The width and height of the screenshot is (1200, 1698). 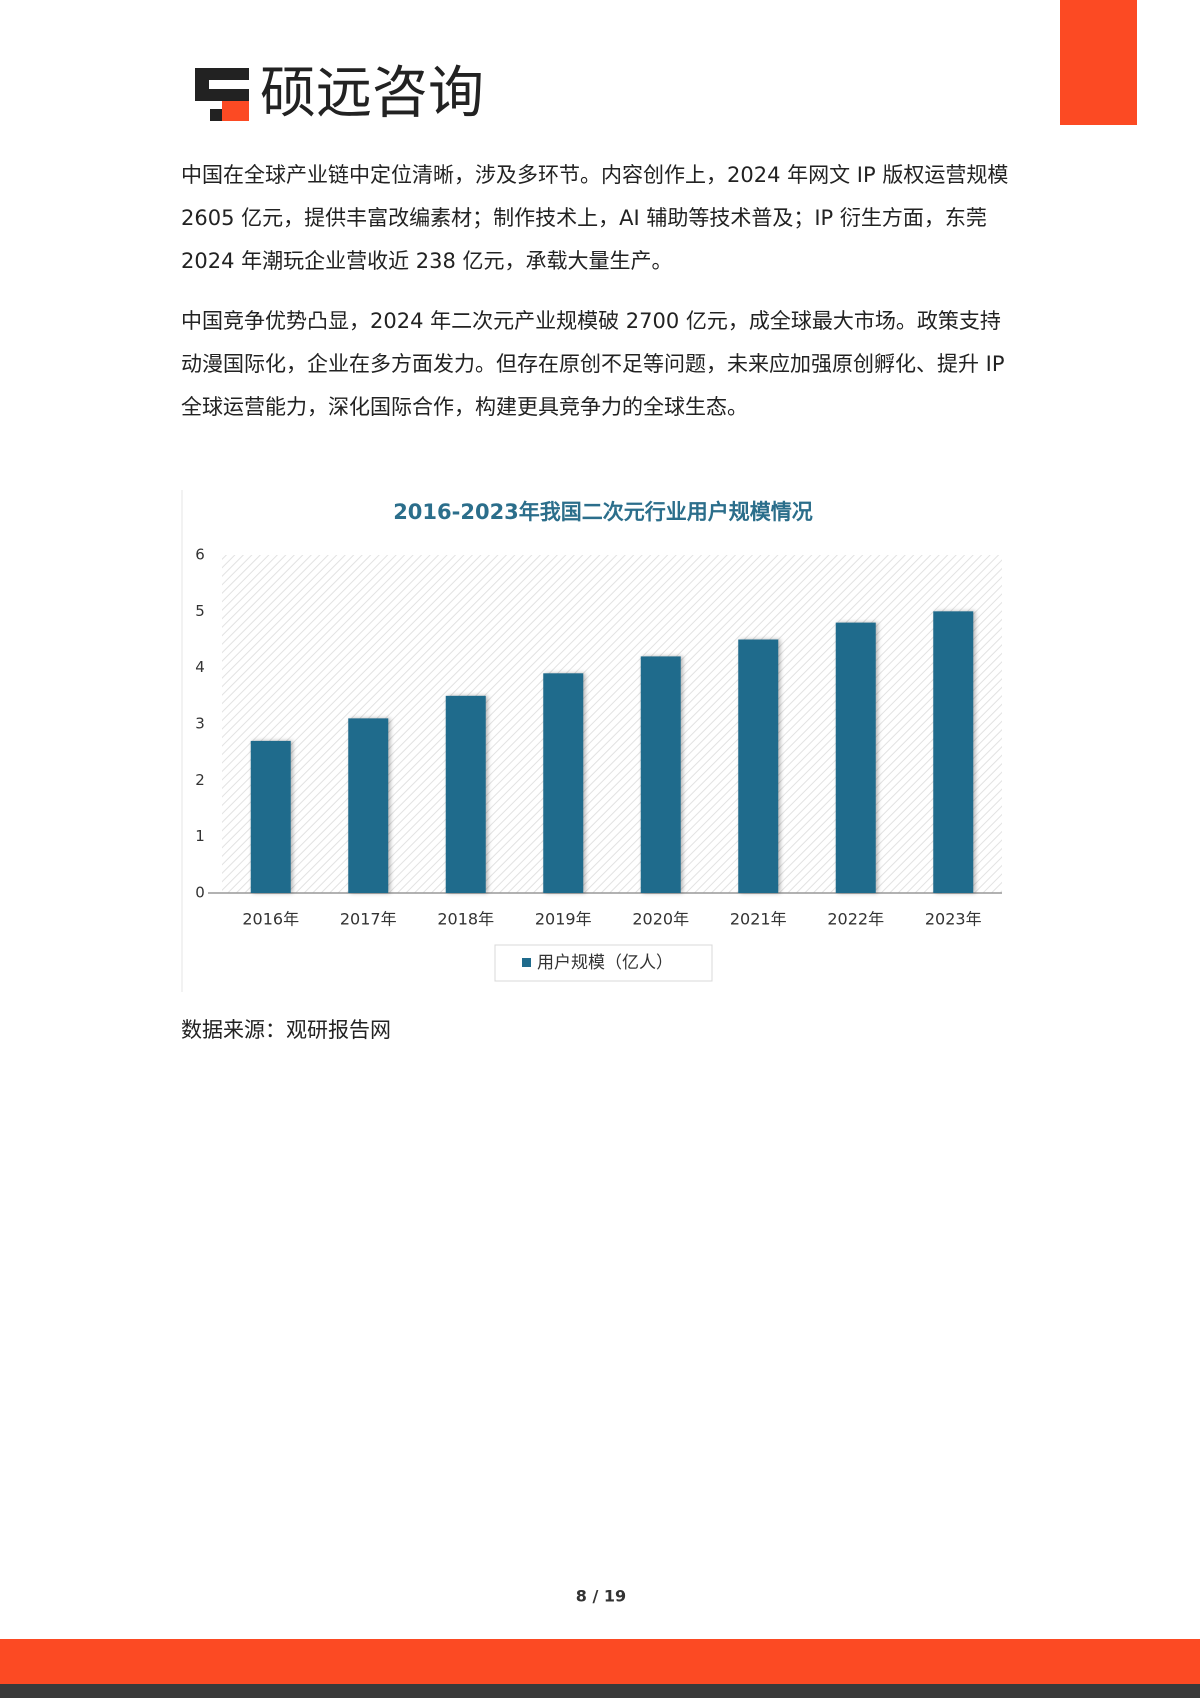 I want to click on y-tick-label: 2, so click(x=200, y=780).